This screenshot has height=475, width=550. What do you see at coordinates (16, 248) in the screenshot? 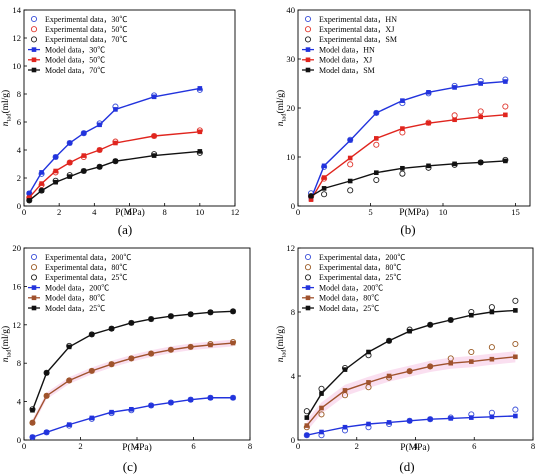
I see `y-tick-label: 20` at bounding box center [16, 248].